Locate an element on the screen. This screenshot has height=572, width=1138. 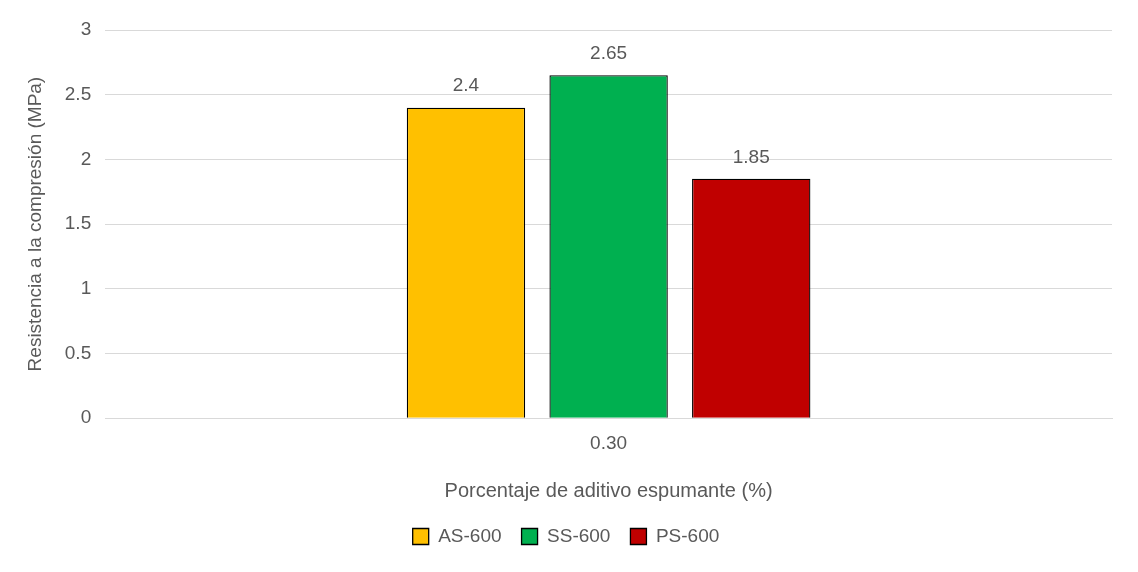
legend-label: AS-600 is located at coordinates (470, 535).